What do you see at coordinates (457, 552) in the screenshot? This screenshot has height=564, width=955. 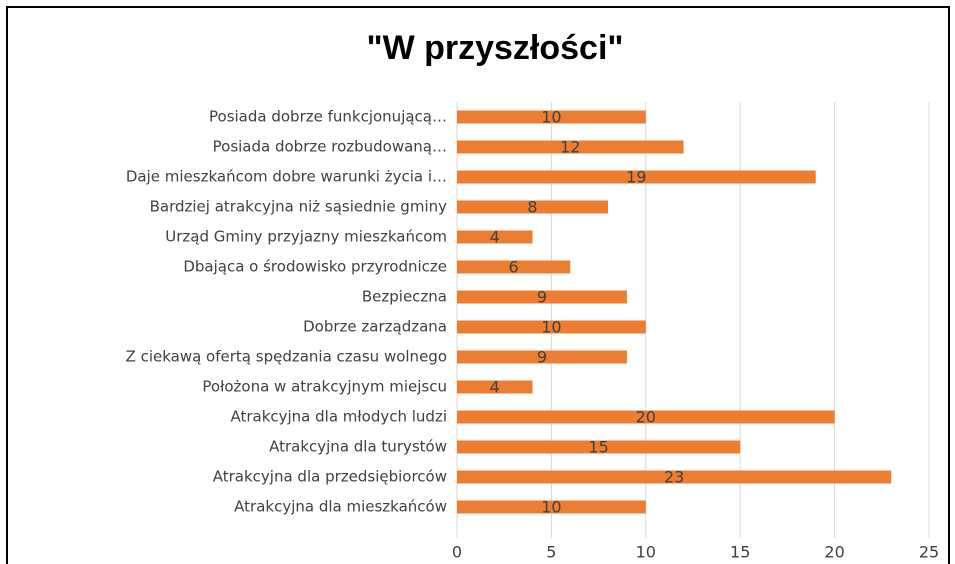 I see `x-tick-label: 0` at bounding box center [457, 552].